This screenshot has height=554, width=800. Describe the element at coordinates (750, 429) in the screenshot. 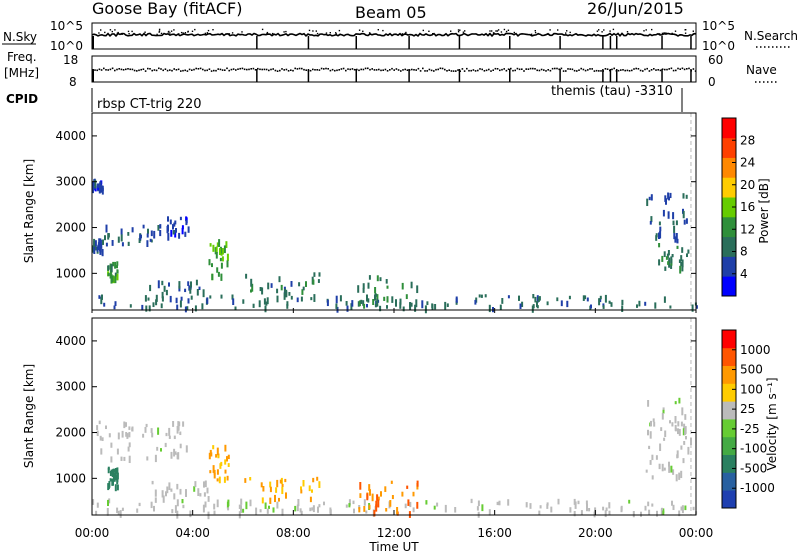

I see `velocity-colorbar-tick-label: -25` at that location.